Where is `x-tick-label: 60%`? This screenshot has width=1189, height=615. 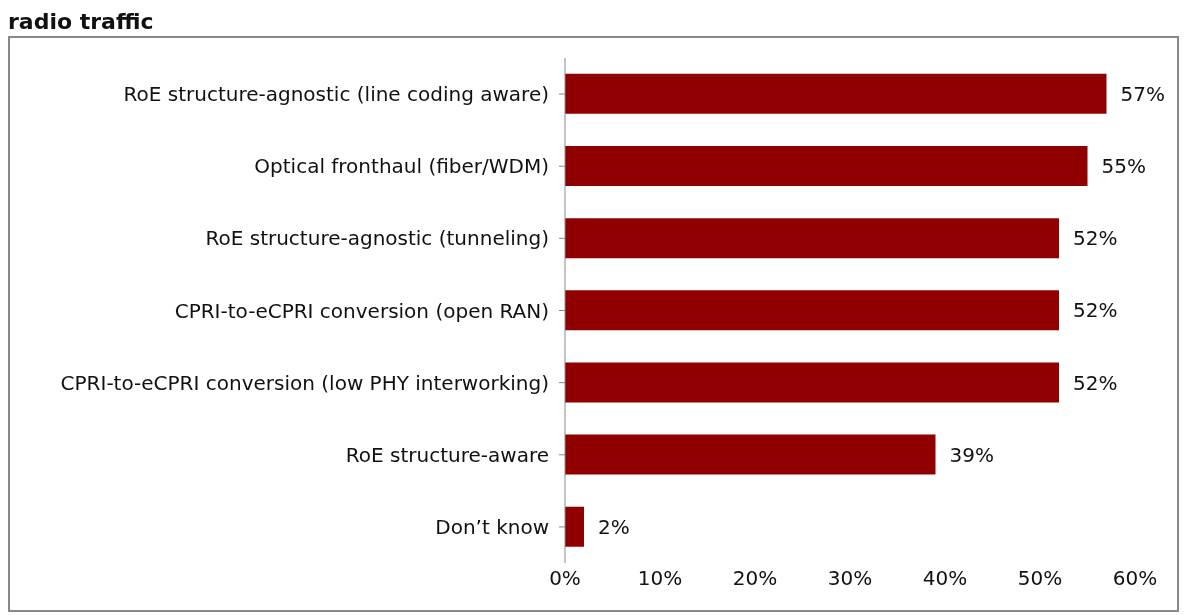
x-tick-label: 60% is located at coordinates (1135, 578).